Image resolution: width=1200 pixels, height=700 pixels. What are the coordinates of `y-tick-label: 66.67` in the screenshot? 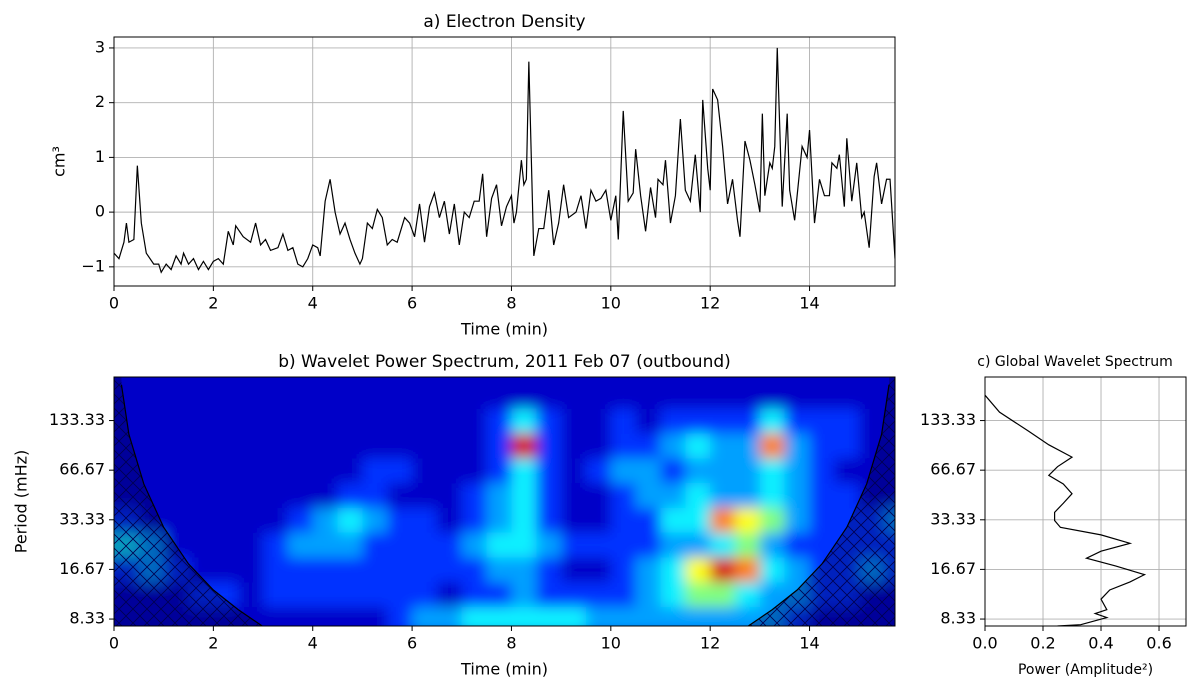 It's located at (953, 469).